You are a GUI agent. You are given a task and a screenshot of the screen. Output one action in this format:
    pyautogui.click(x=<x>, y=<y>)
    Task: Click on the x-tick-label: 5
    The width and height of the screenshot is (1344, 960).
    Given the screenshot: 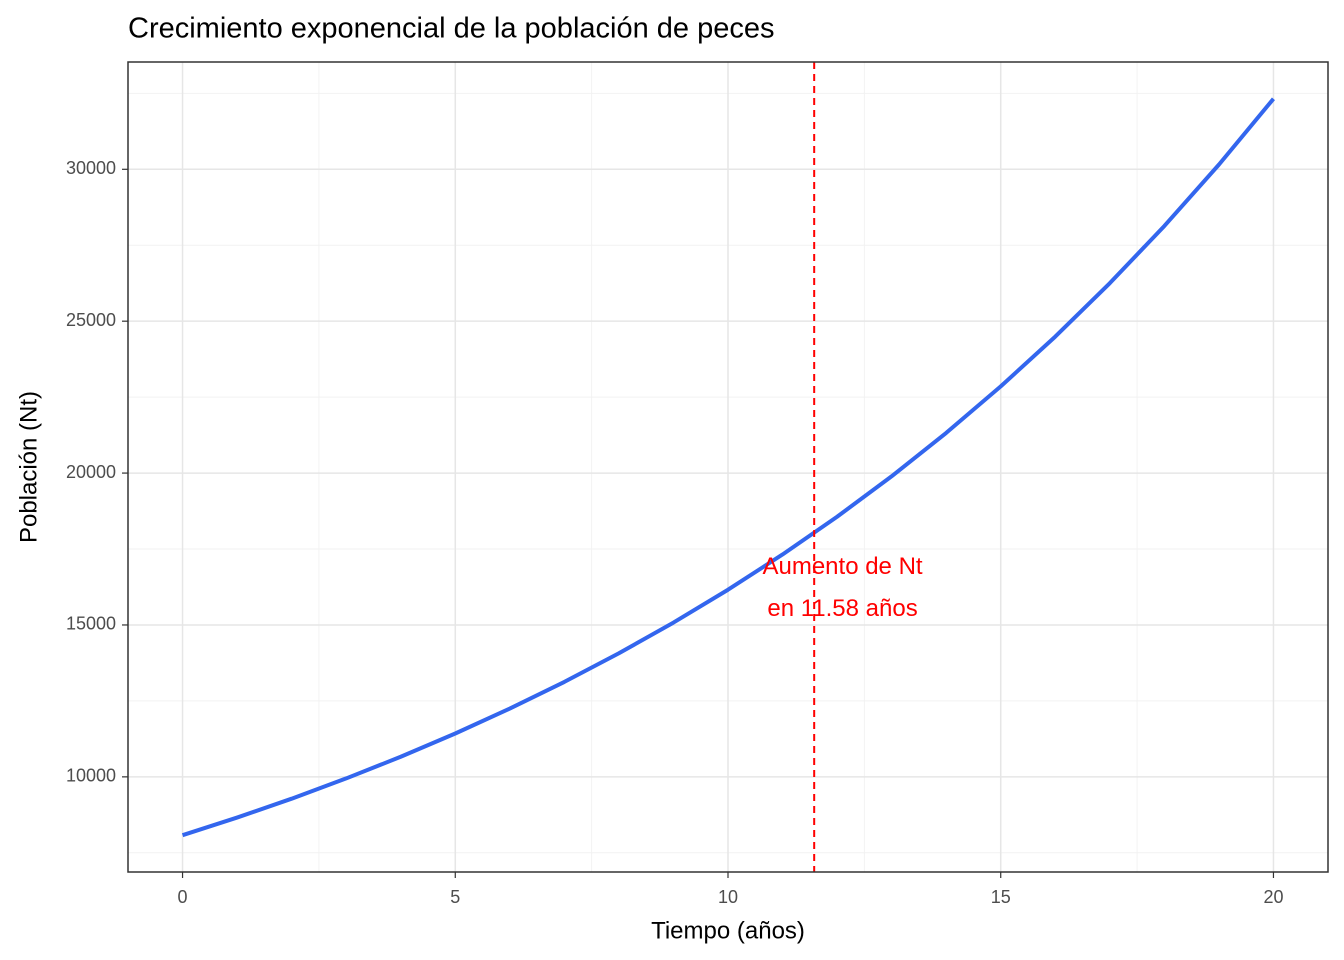 What is the action you would take?
    pyautogui.click(x=455, y=897)
    